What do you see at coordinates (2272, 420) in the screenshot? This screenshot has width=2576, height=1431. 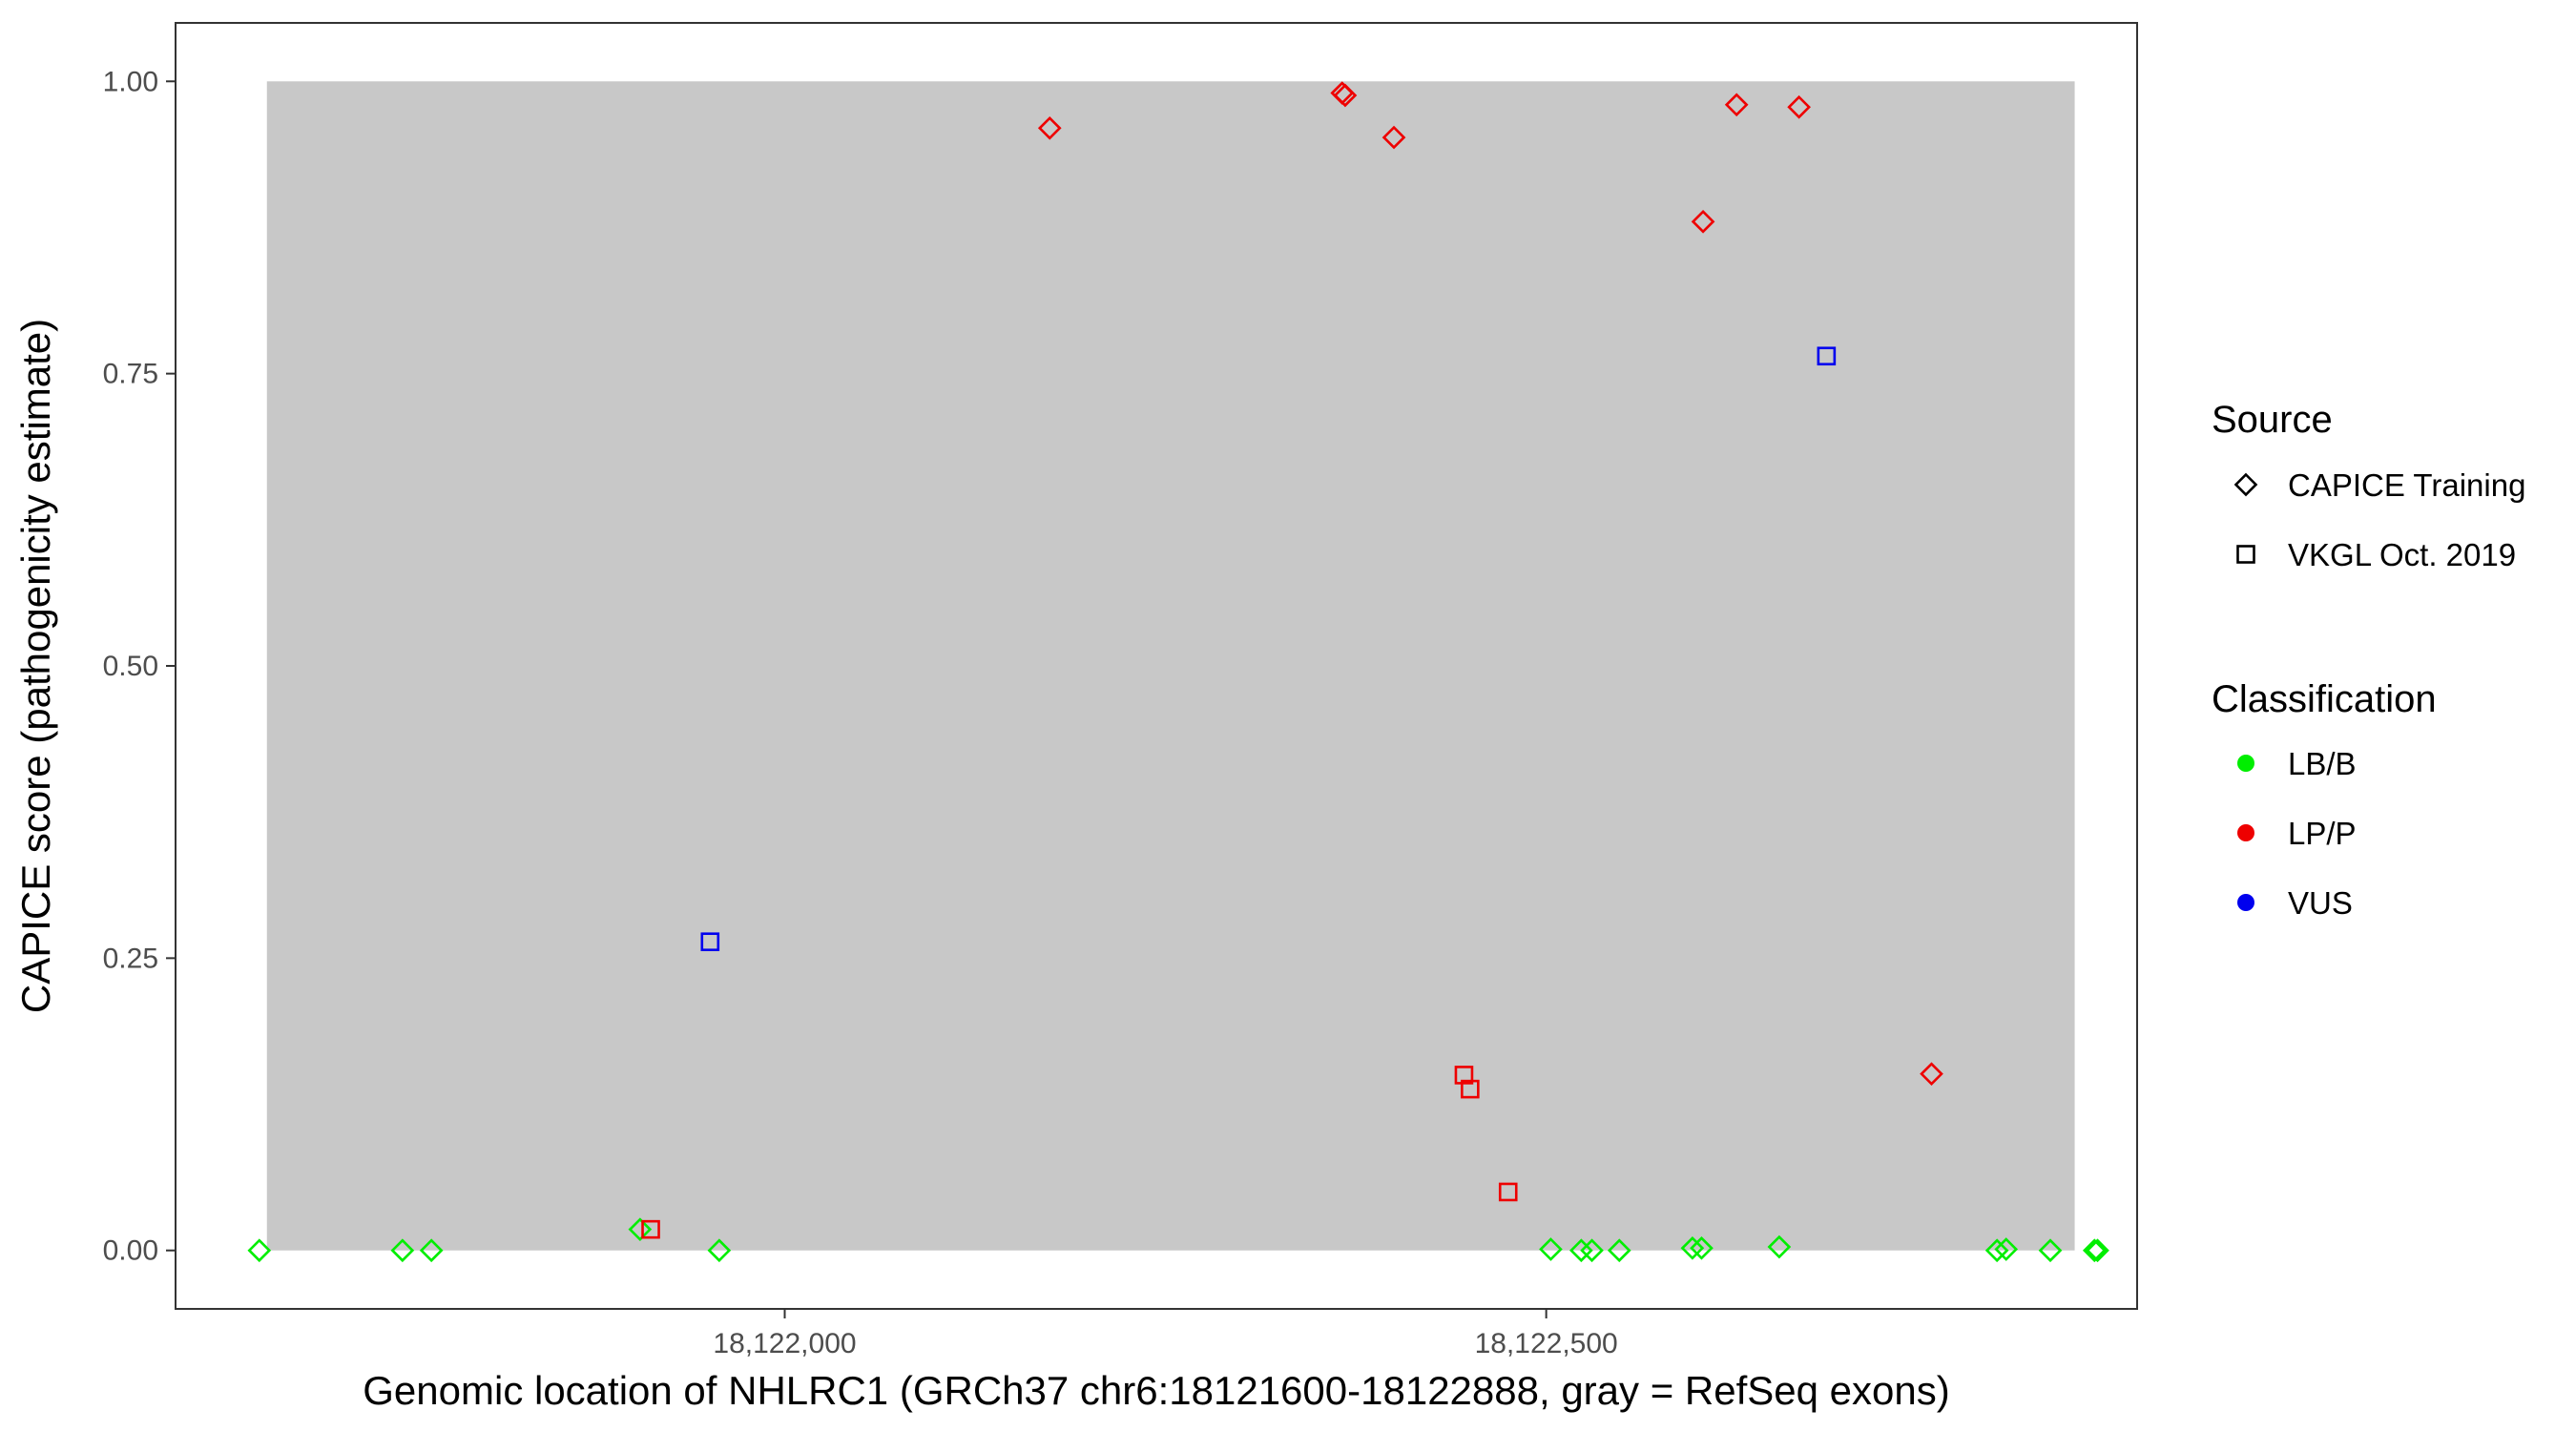 I see `legend-title-source: Source` at bounding box center [2272, 420].